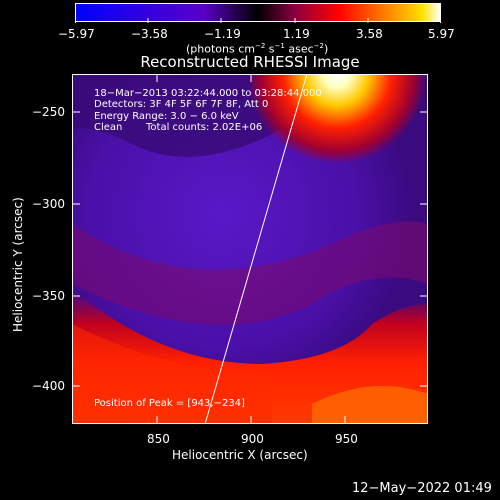 The width and height of the screenshot is (500, 500). What do you see at coordinates (258, 20) in the screenshot?
I see `colorbar-ticks` at bounding box center [258, 20].